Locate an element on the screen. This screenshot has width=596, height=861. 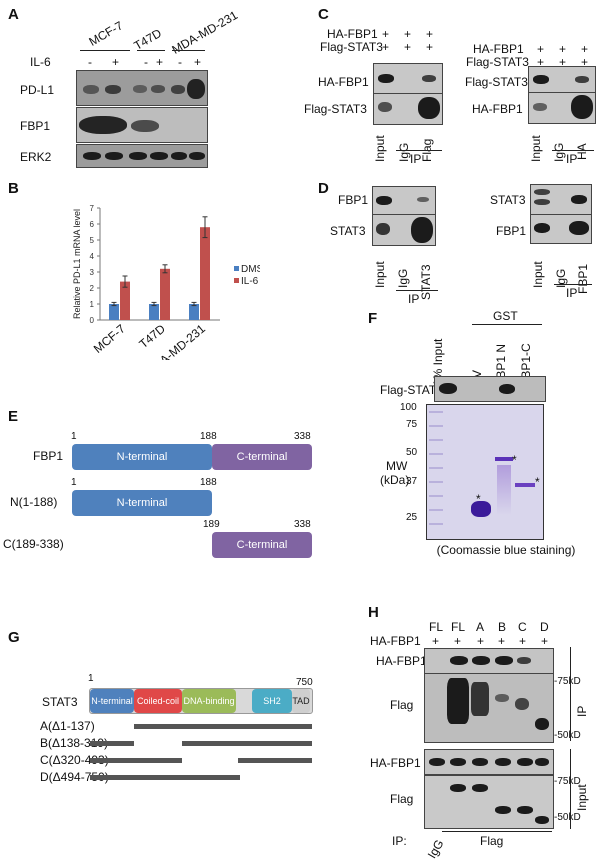
treatment-label: IL-6 is located at coordinates (40, 62).